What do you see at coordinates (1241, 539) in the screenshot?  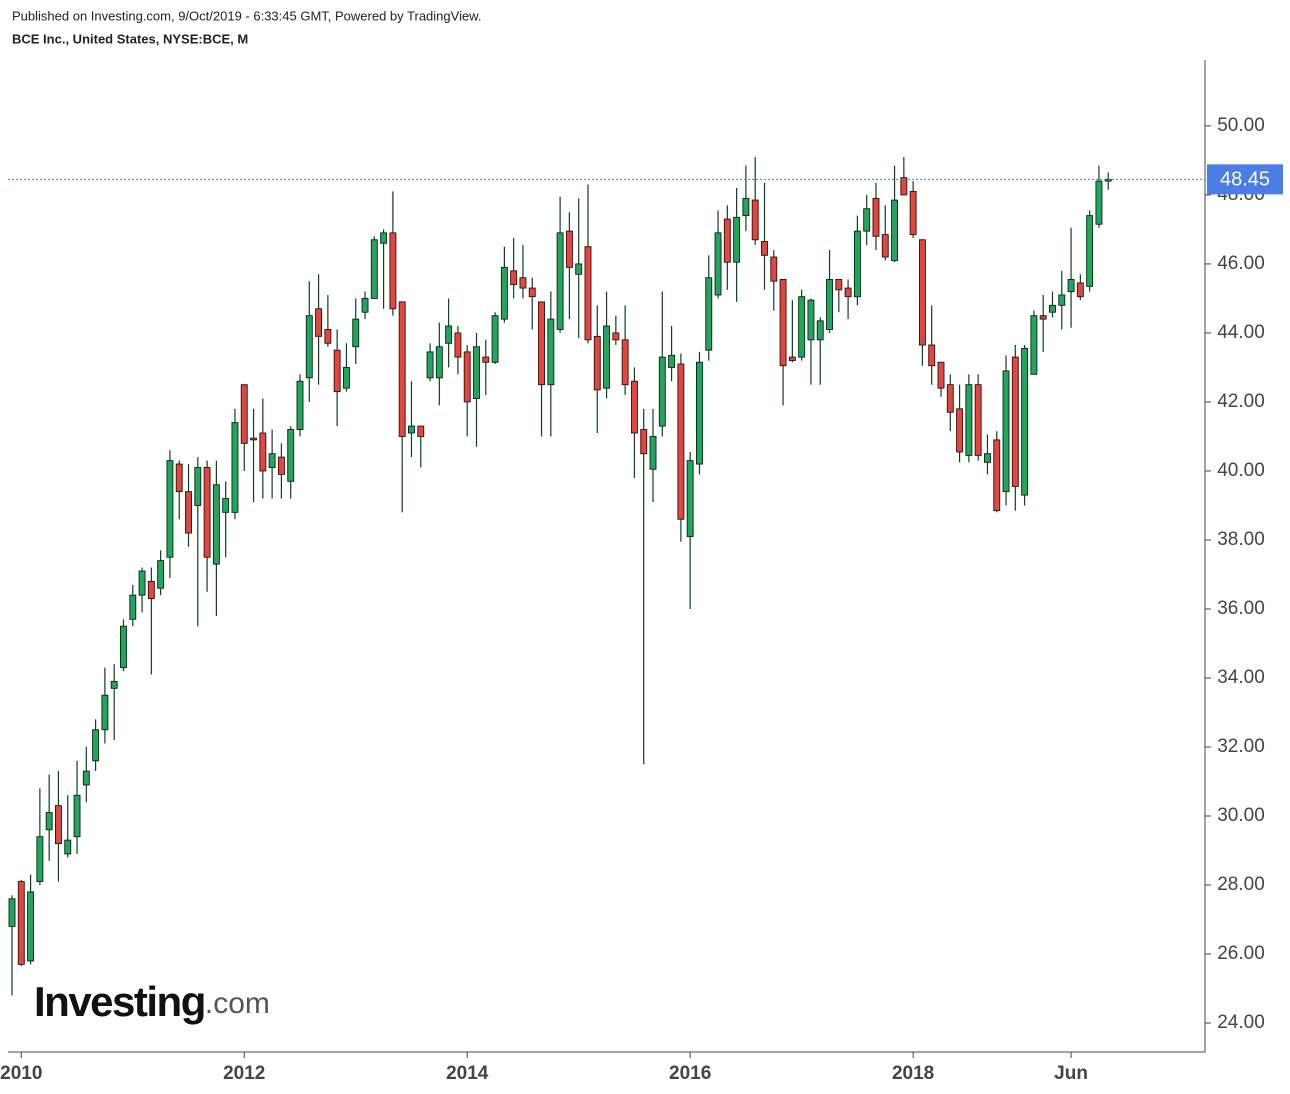 I see `y-tick-label: 38.00` at bounding box center [1241, 539].